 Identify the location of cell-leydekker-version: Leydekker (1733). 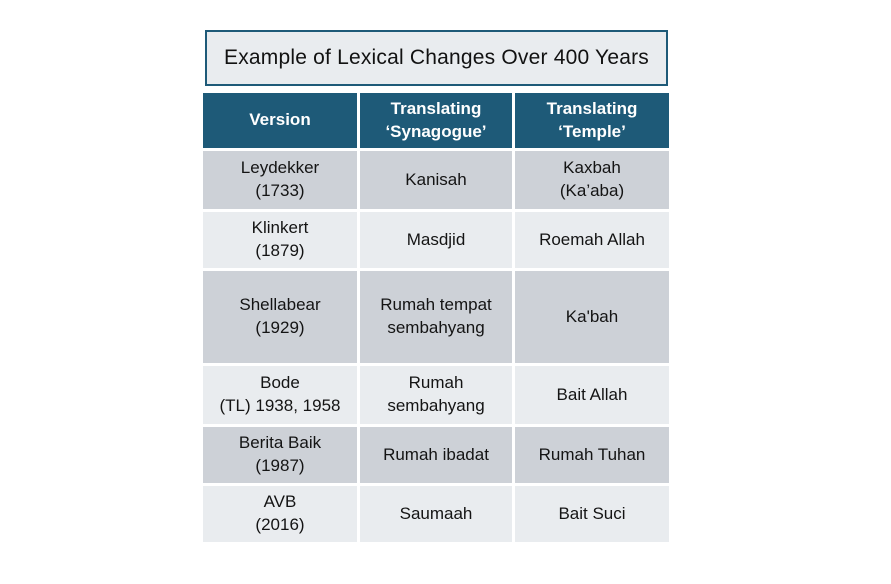
(280, 180).